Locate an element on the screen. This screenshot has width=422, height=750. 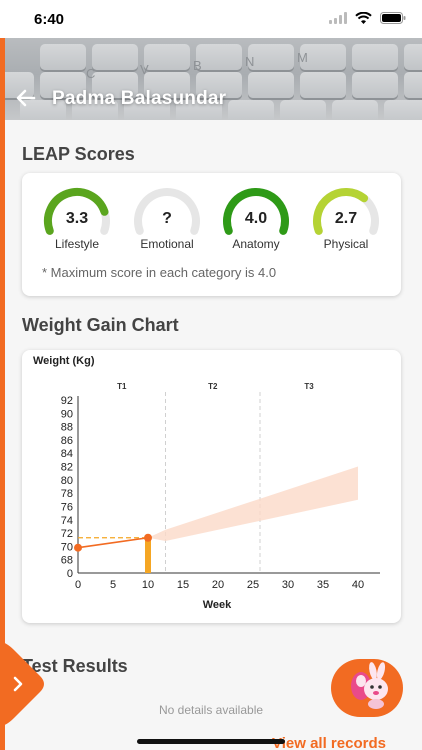
trimester-label: T1 is located at coordinates (122, 386).